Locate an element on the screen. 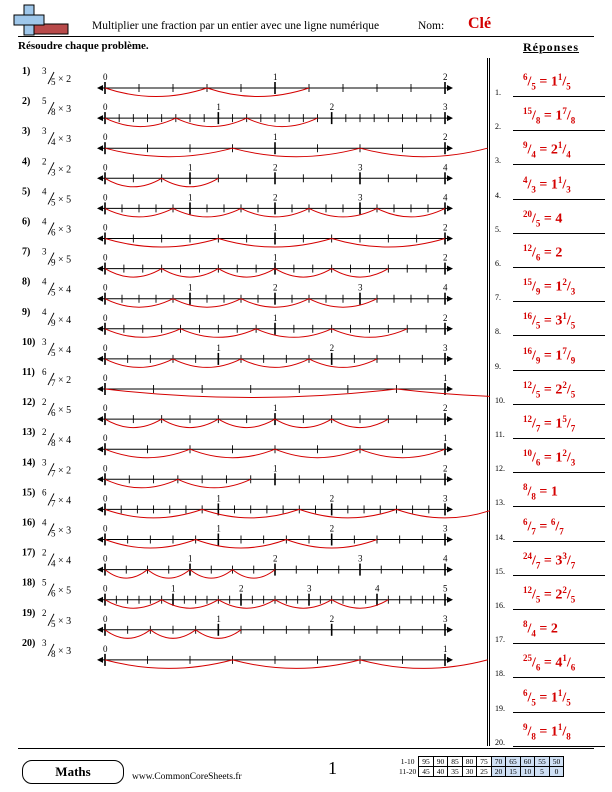 The width and height of the screenshot is (612, 792). problem-13: 13) 28 × 4 0 1 is located at coordinates (237, 443).